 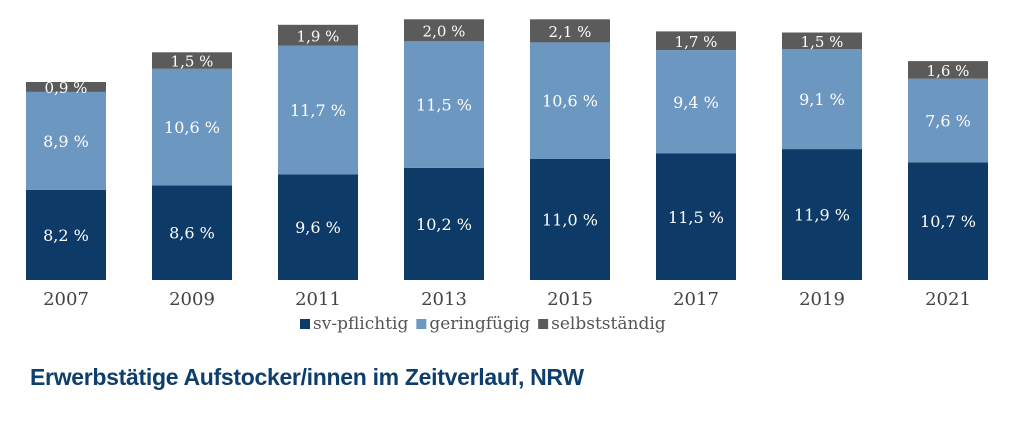 I want to click on data-label: 1,9 %, so click(x=318, y=36).